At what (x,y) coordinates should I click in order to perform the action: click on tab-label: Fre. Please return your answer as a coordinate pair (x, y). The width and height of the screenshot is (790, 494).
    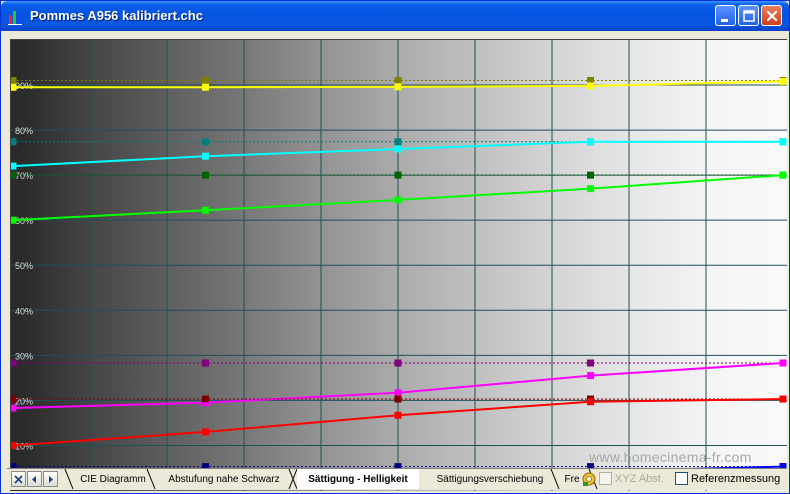
    Looking at the image, I should click on (572, 479).